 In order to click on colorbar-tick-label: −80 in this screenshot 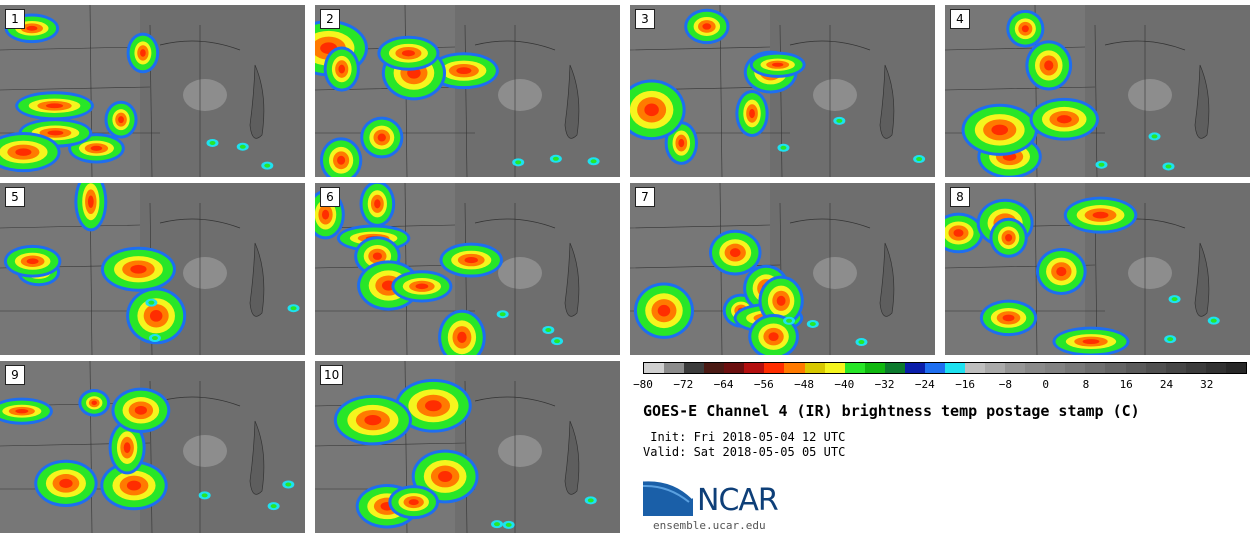, I will do `click(643, 384)`.